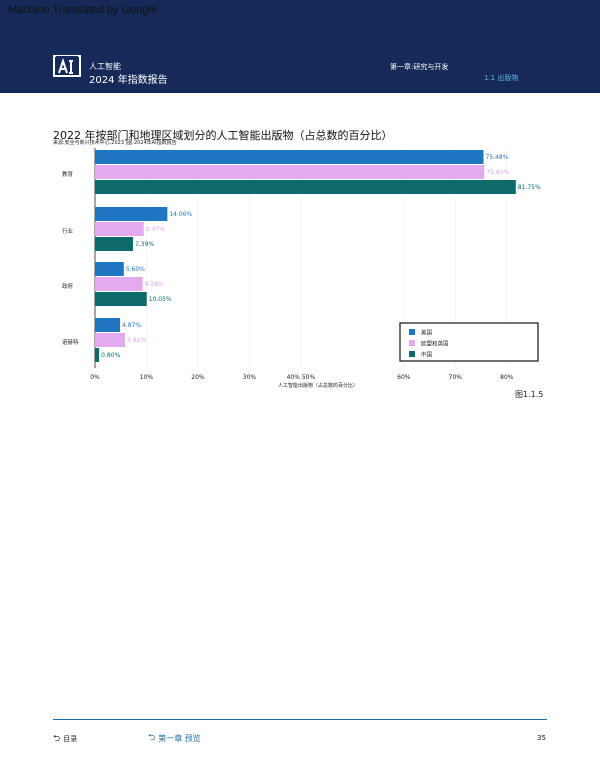 The width and height of the screenshot is (600, 776). Describe the element at coordinates (223, 135) in the screenshot. I see `chart-title: 2022 年按部门和地理区域划分的人工智能出版物（占总数的百分比）` at that location.